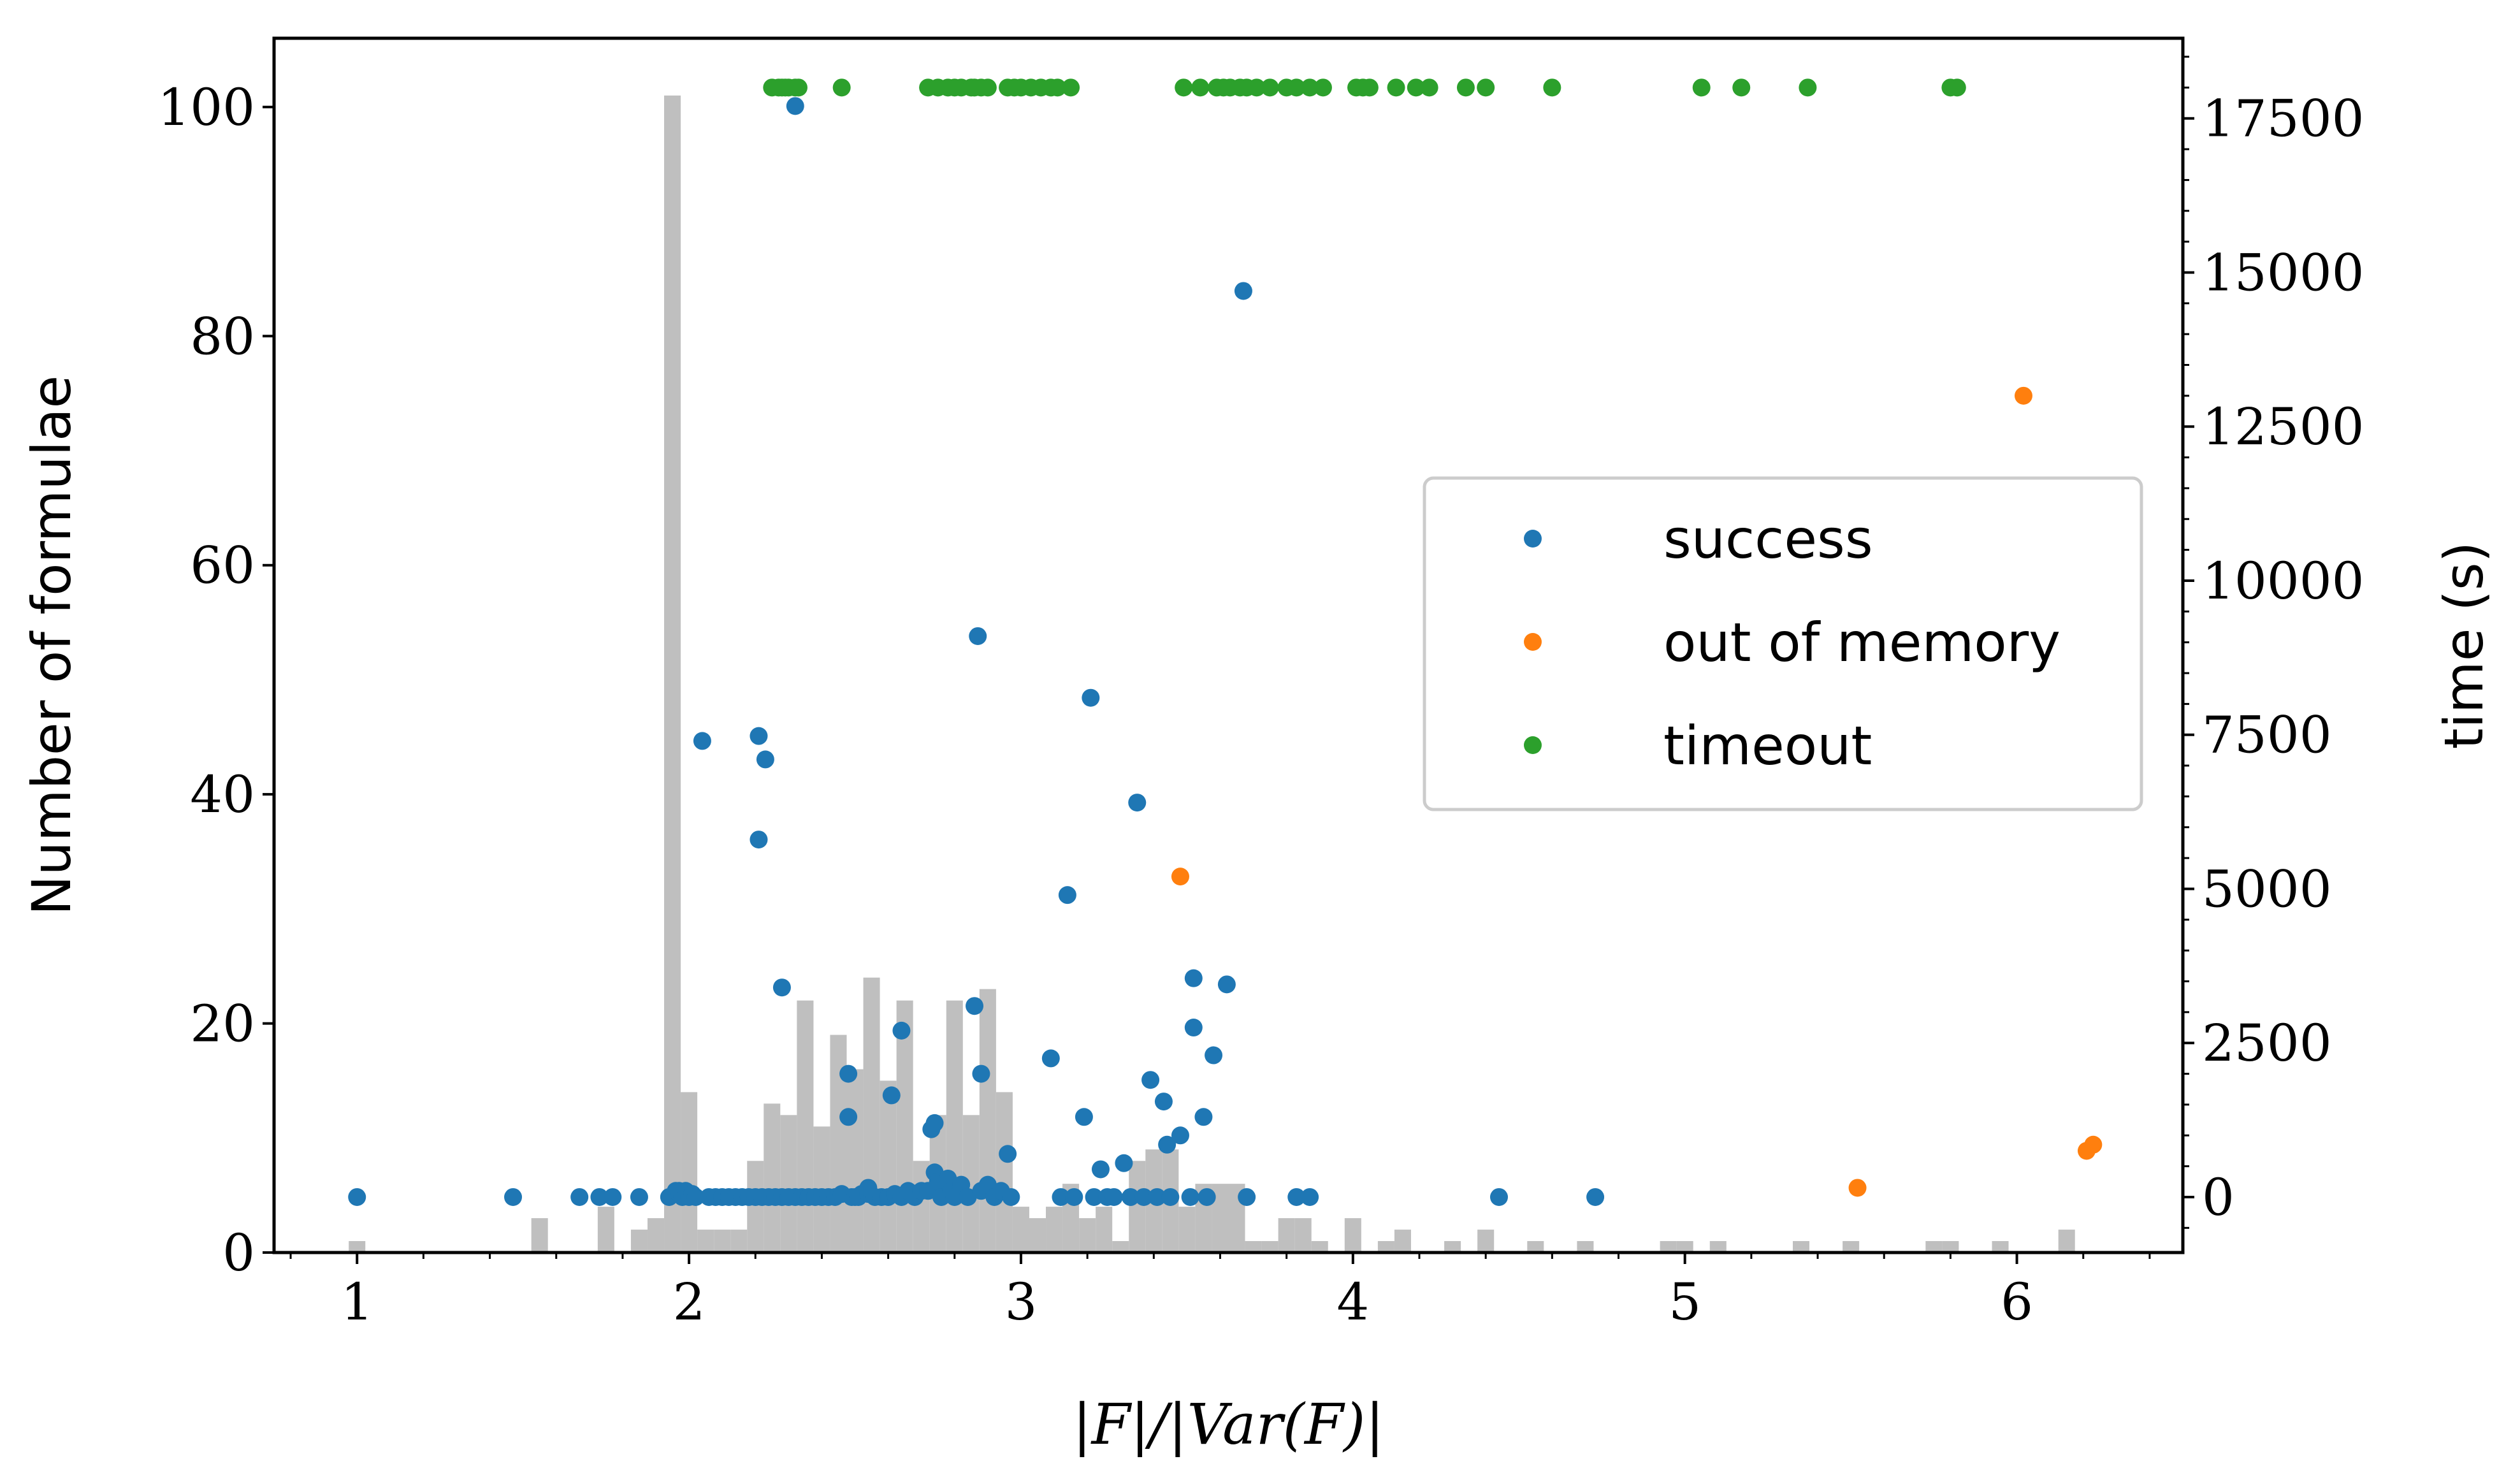 Image resolution: width=2520 pixels, height=1482 pixels. What do you see at coordinates (2464, 646) in the screenshot?
I see `y-axis-label-right: time (s)` at bounding box center [2464, 646].